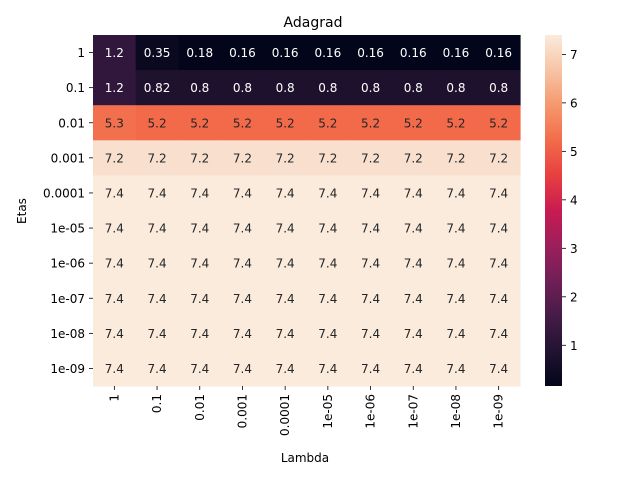 The height and width of the screenshot is (480, 640). Describe the element at coordinates (81, 53) in the screenshot. I see `y-tick-label: 1` at that location.